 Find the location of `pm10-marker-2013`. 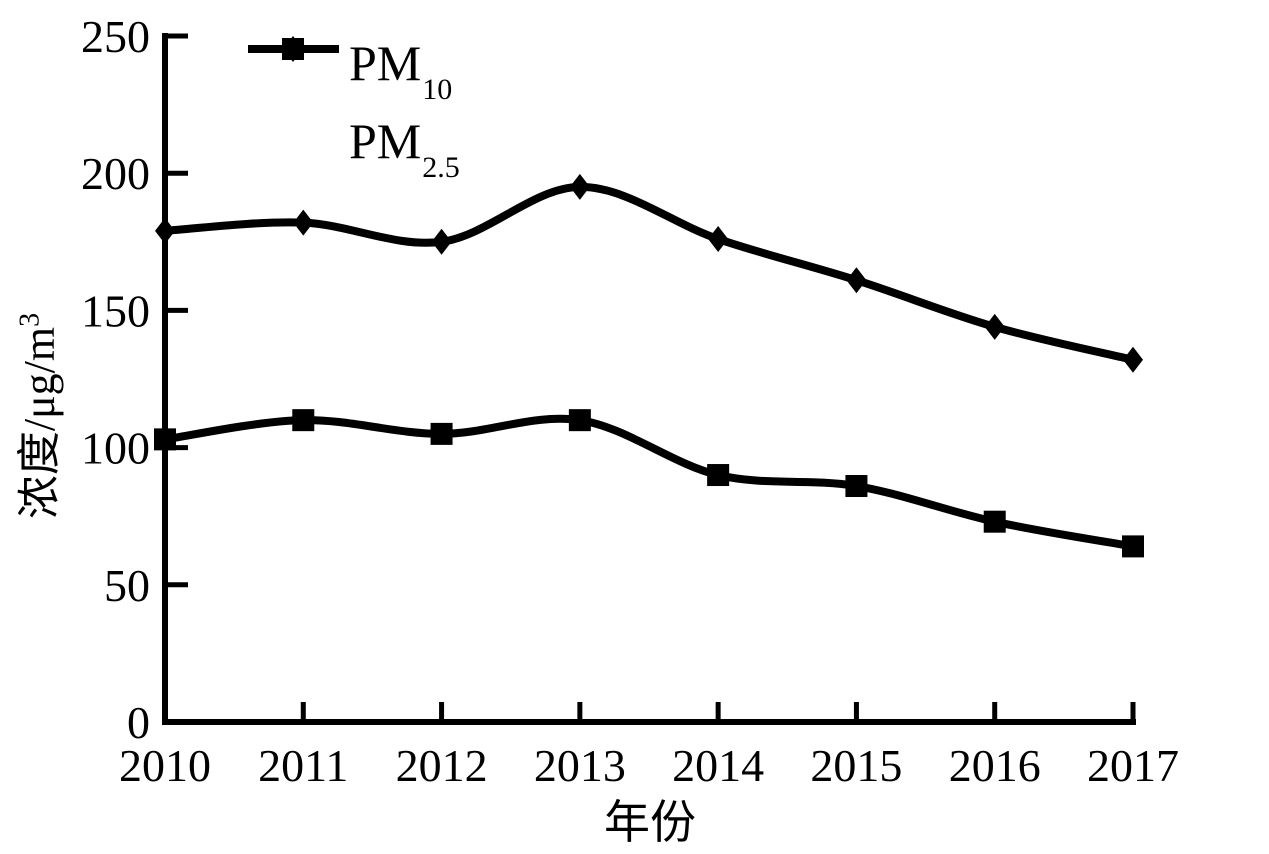

pm10-marker-2013 is located at coordinates (579, 186).